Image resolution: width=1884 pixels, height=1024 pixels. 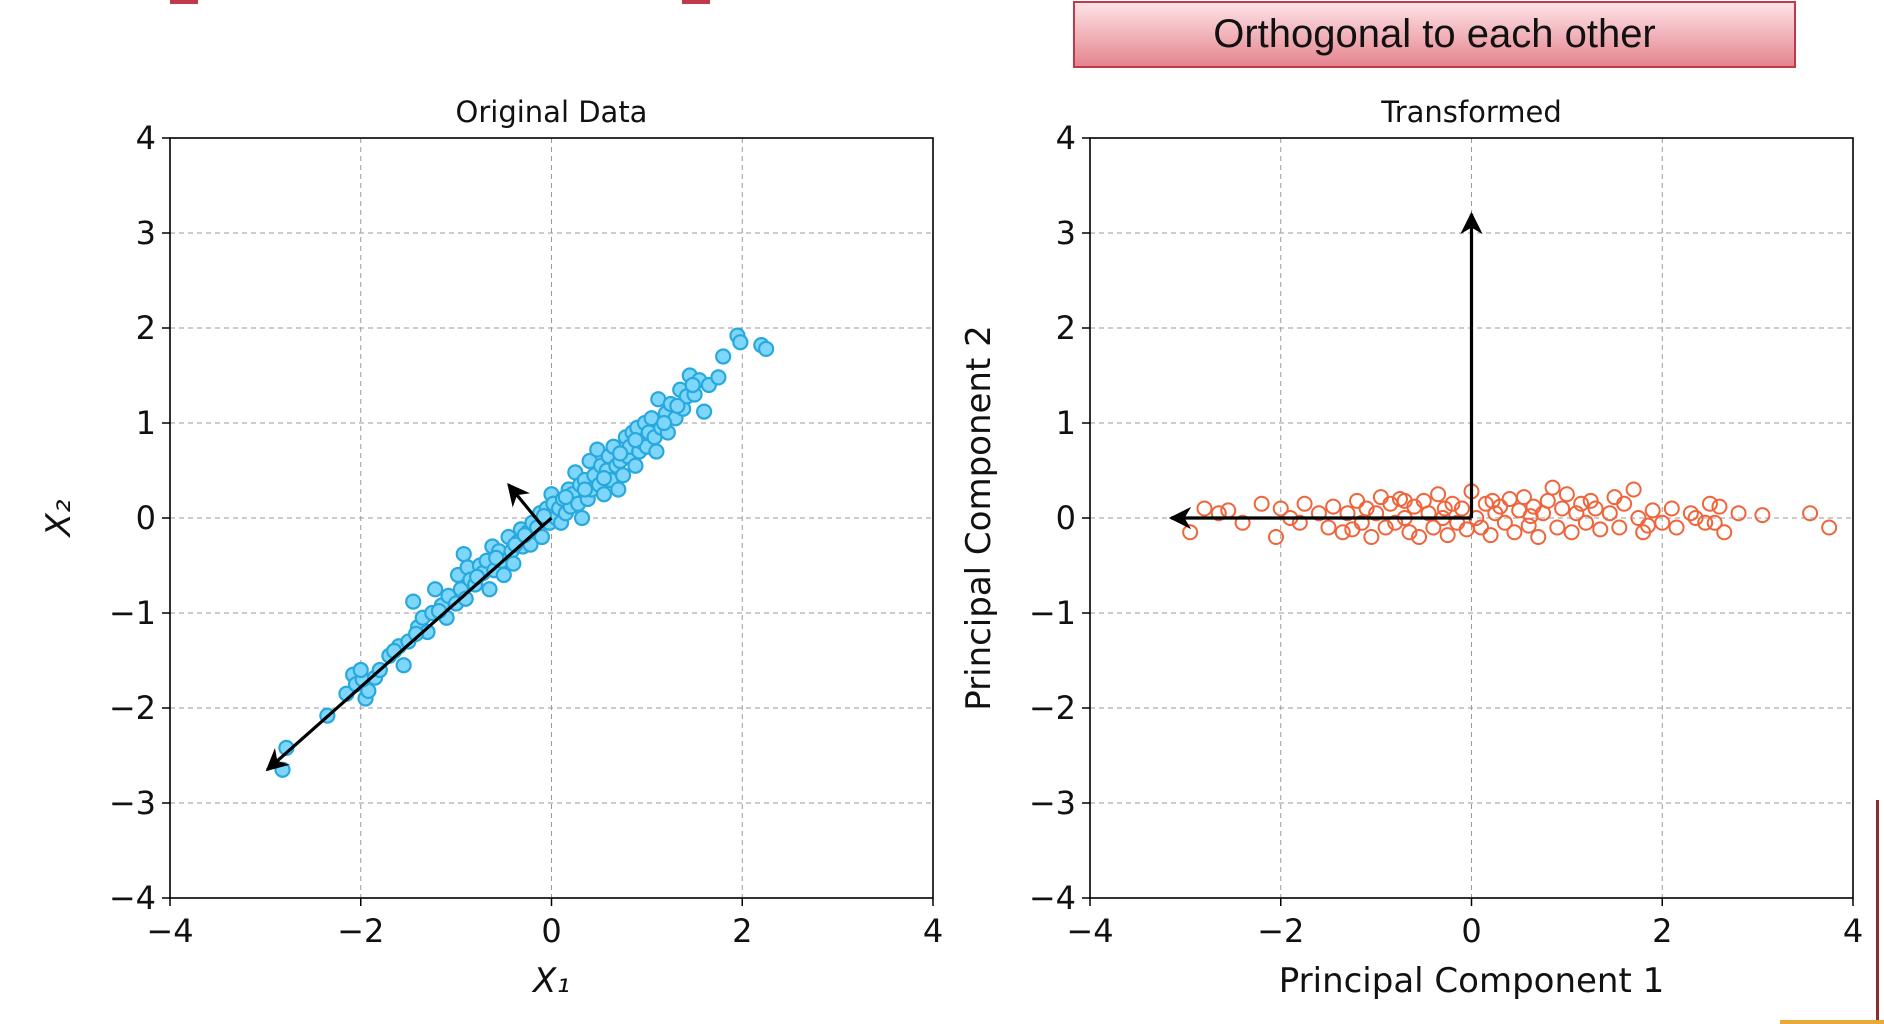 I want to click on x-tick-label: 4, so click(x=1853, y=931).